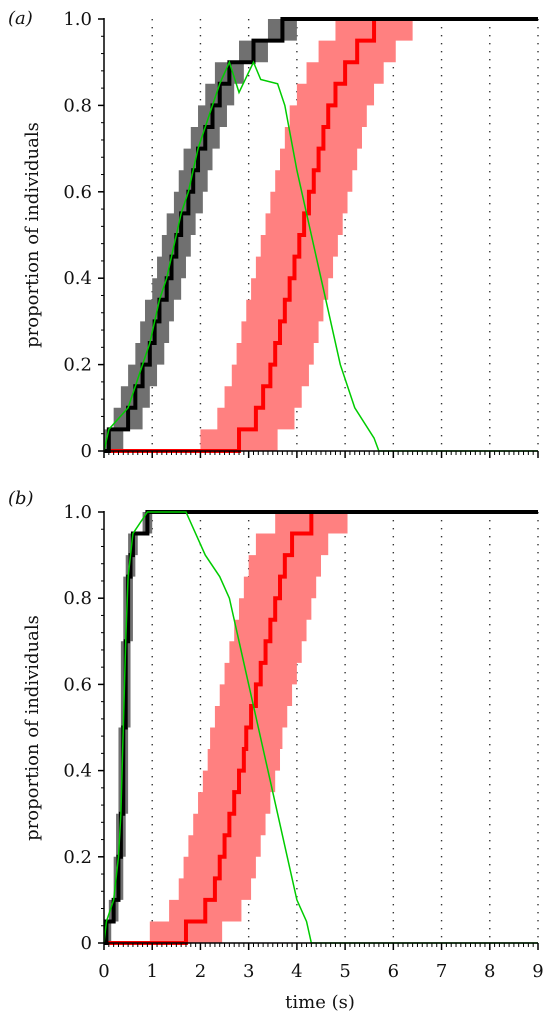 The image size is (548, 1018). I want to click on x-tick-label: 3, so click(248, 971).